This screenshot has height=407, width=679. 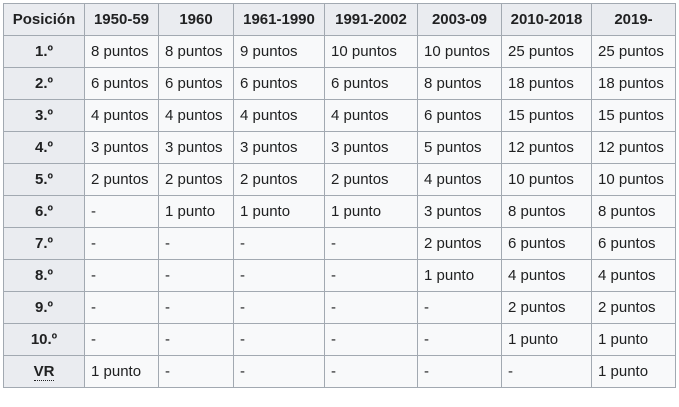 What do you see at coordinates (44, 211) in the screenshot?
I see `position-cell: 6.º` at bounding box center [44, 211].